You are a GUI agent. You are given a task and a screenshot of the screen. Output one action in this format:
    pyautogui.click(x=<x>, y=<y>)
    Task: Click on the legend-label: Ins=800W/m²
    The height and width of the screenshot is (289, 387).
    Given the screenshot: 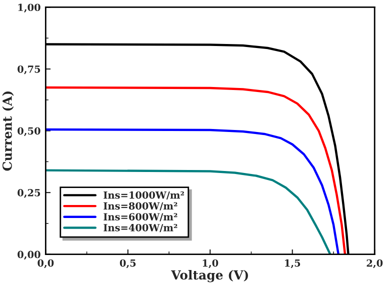 What is the action you would take?
    pyautogui.click(x=141, y=206)
    